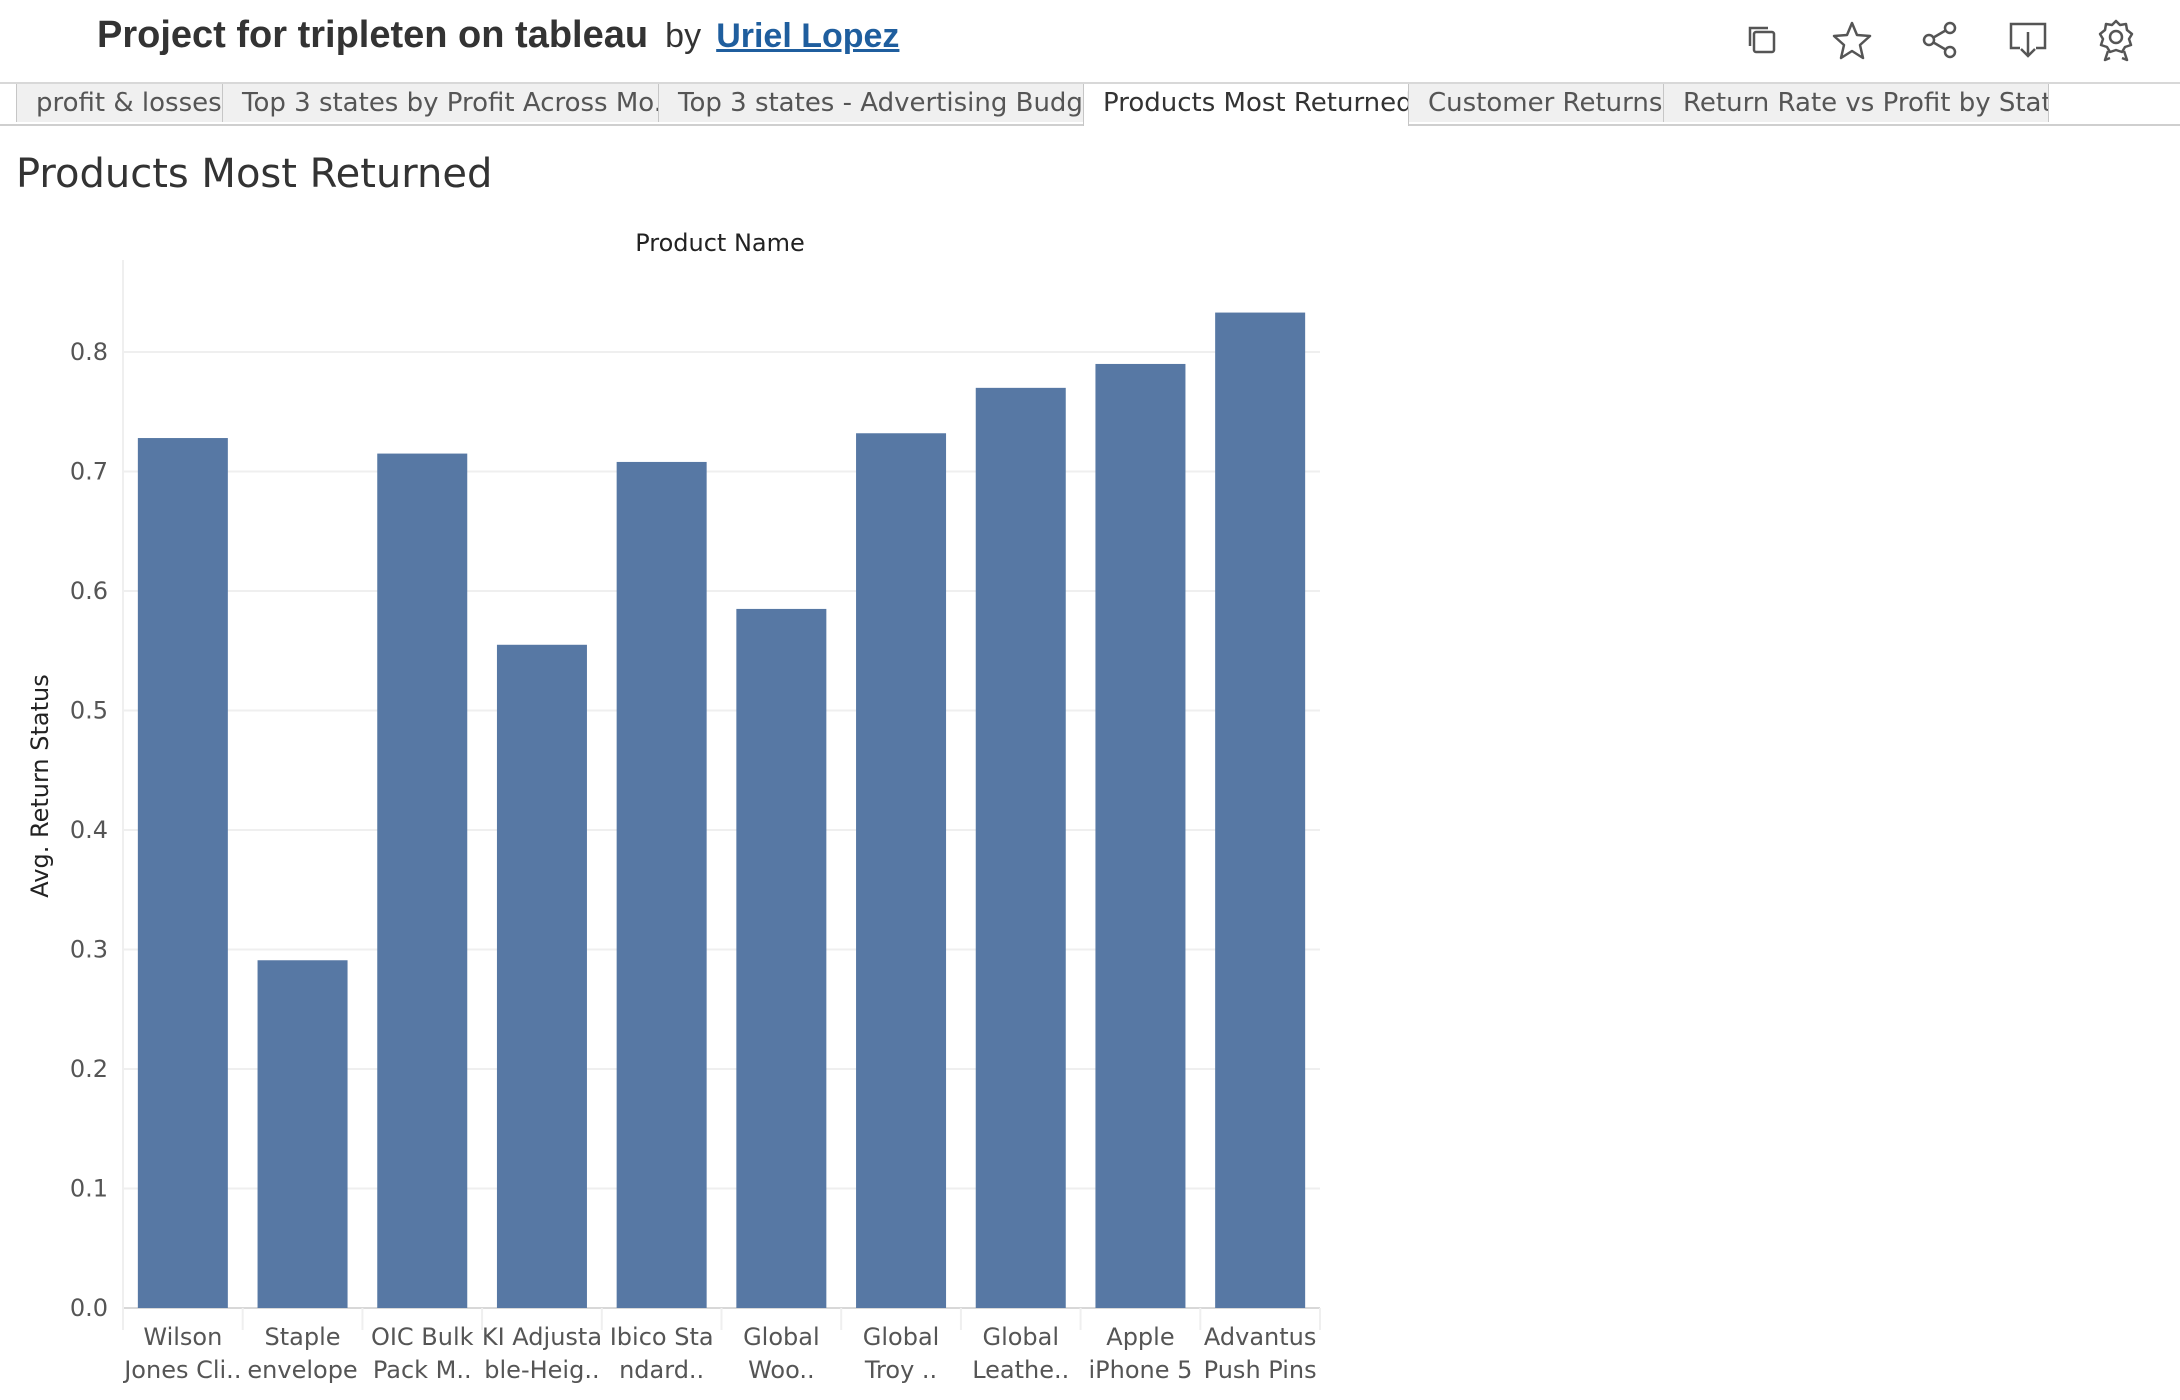  I want to click on viz-title: Project for tripleten on tableau, so click(373, 35).